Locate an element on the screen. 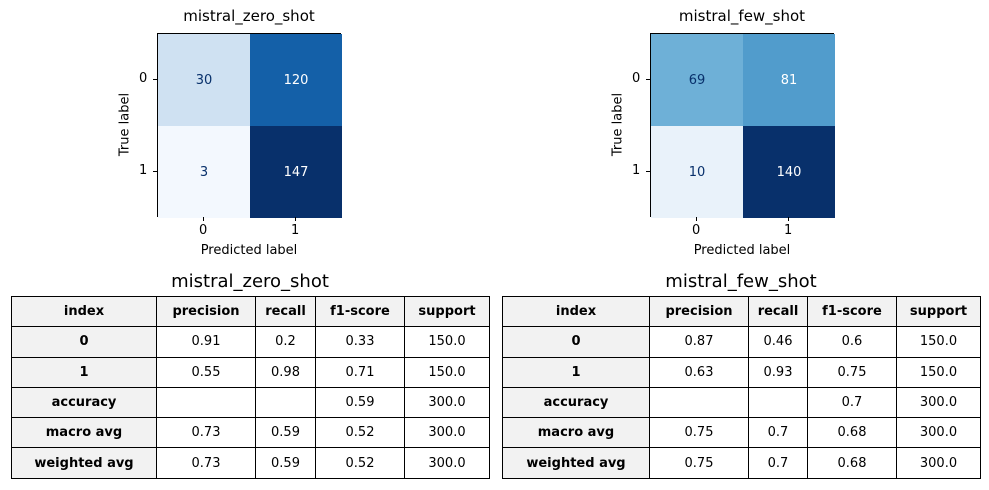  table-row: 0 0.91 0.2 0.33 150.0 is located at coordinates (250, 342).